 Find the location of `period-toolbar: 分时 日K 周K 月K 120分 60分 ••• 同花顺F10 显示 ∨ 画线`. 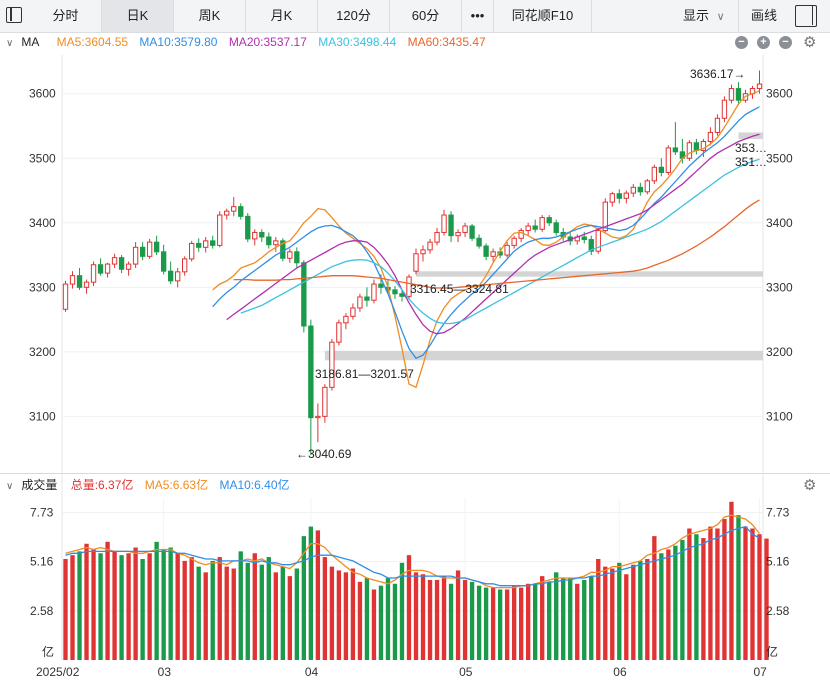

period-toolbar: 分时 日K 周K 月K 120分 60分 ••• 同花顺F10 显示 ∨ 画线 is located at coordinates (415, 16).